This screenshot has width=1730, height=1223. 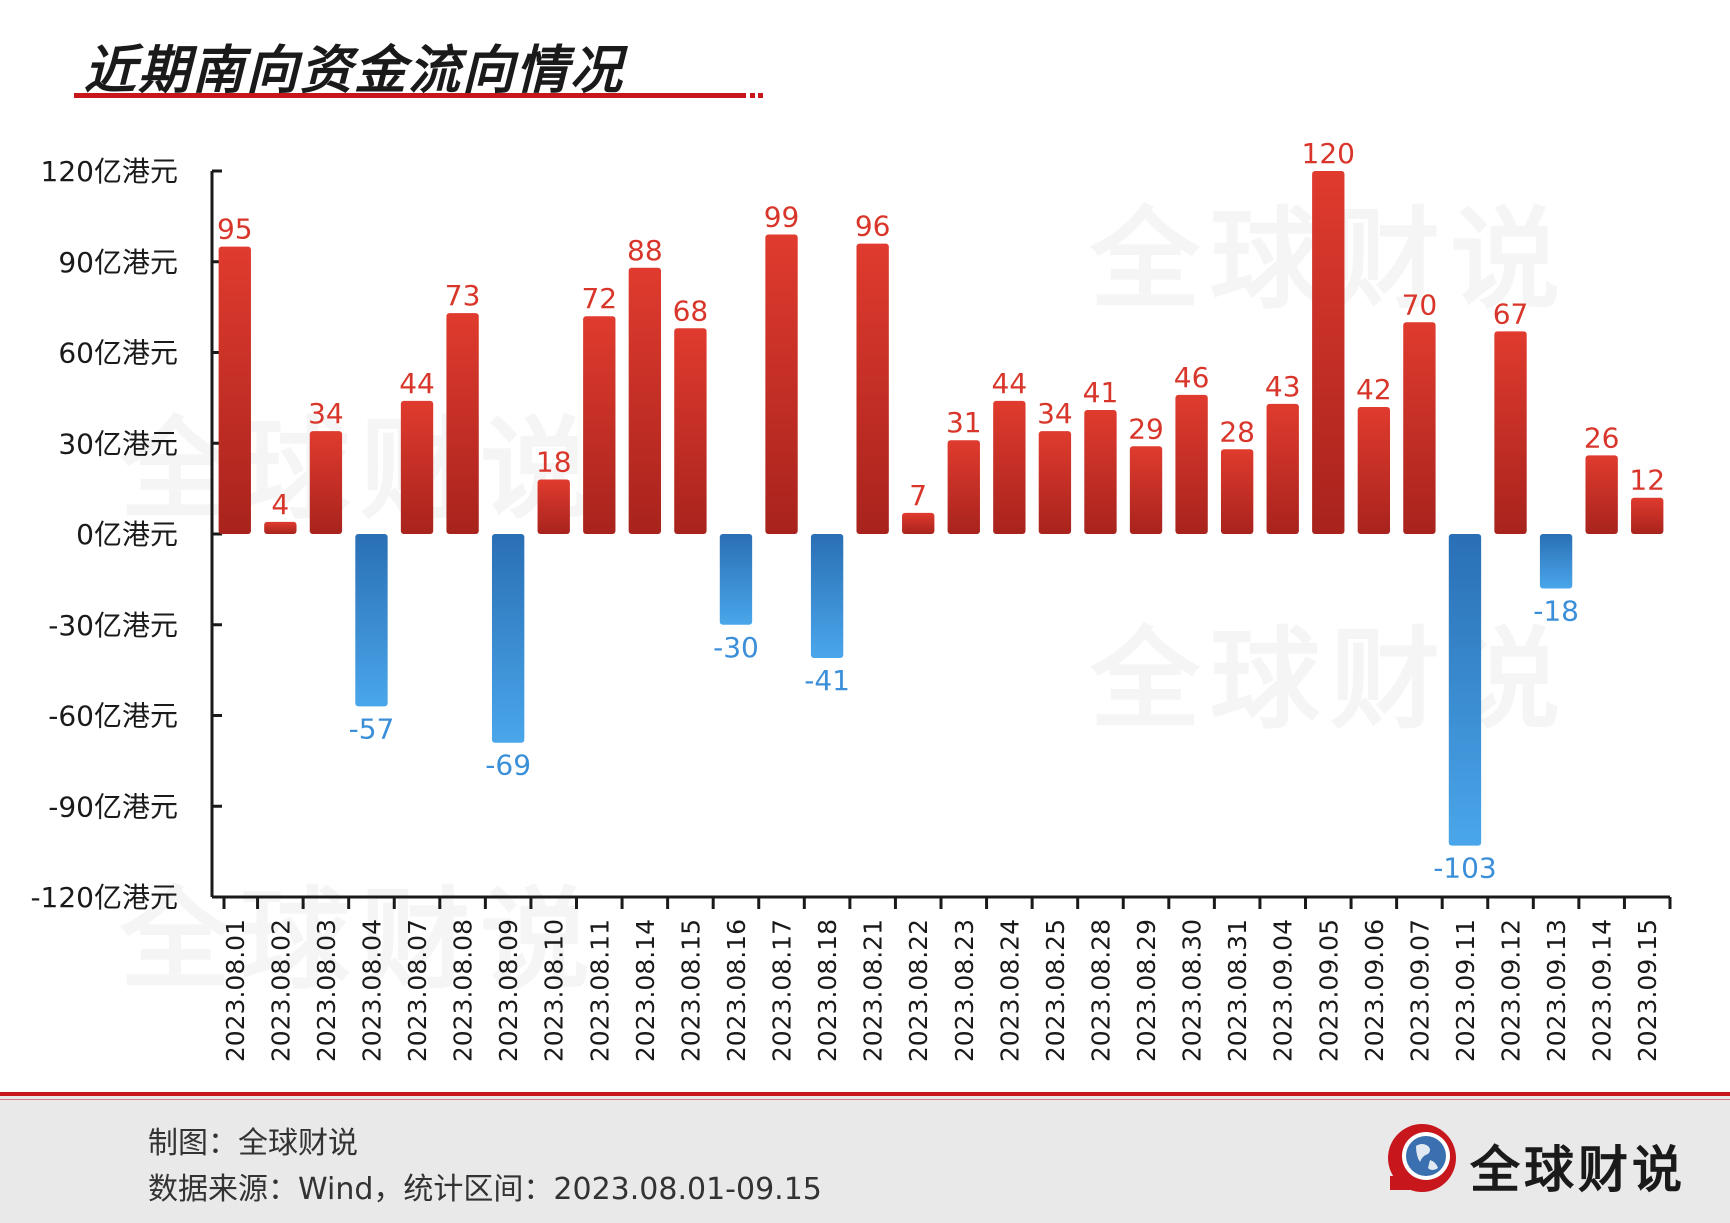 I want to click on x-tick-label: 2023.09.07, so click(x=1419, y=990).